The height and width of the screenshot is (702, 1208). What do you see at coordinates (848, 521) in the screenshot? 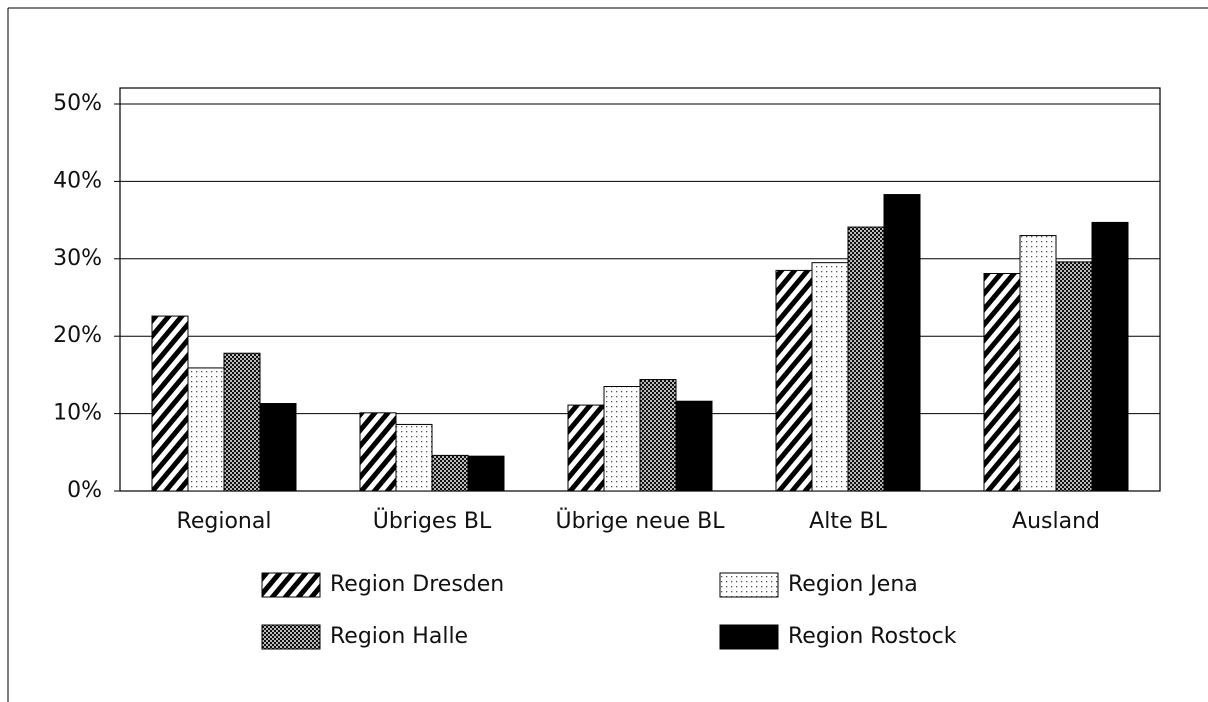
I see `x-tick-label: Alte BL` at bounding box center [848, 521].